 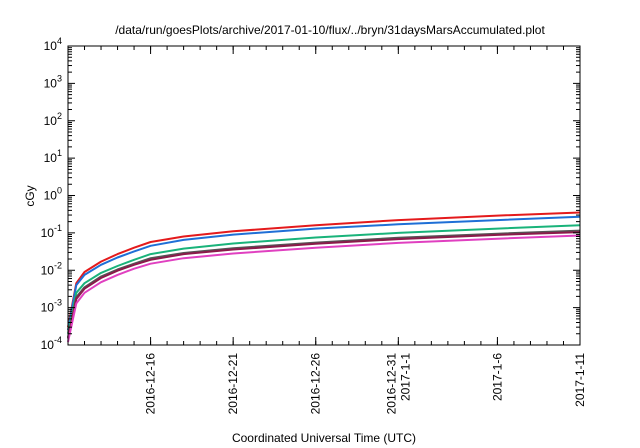 What do you see at coordinates (53, 156) in the screenshot?
I see `y-tick-label: 10¹` at bounding box center [53, 156].